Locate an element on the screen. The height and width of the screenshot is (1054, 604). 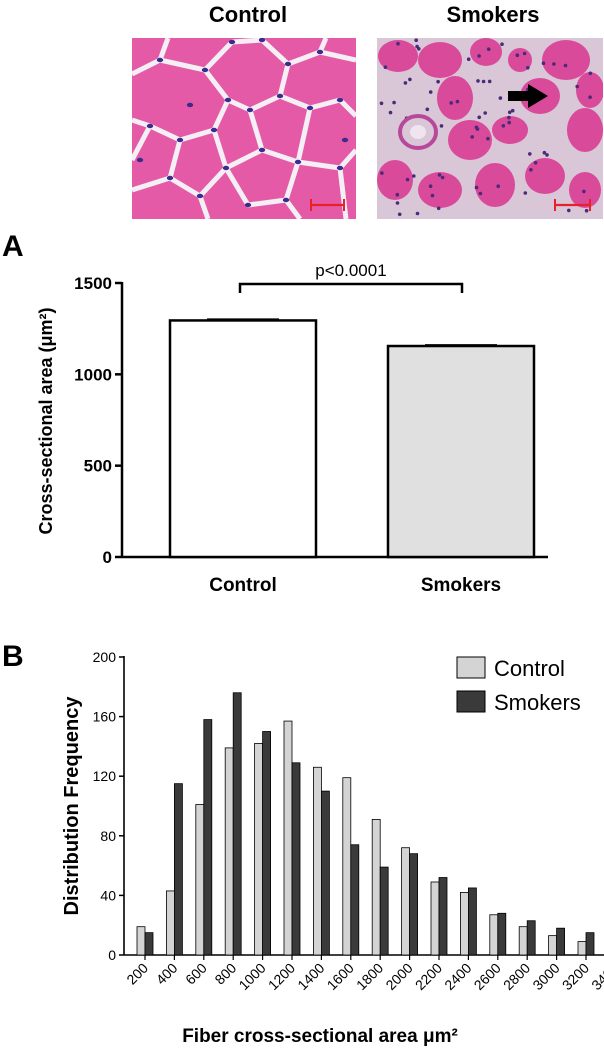
x-tick-label: 400 is located at coordinates (167, 974).